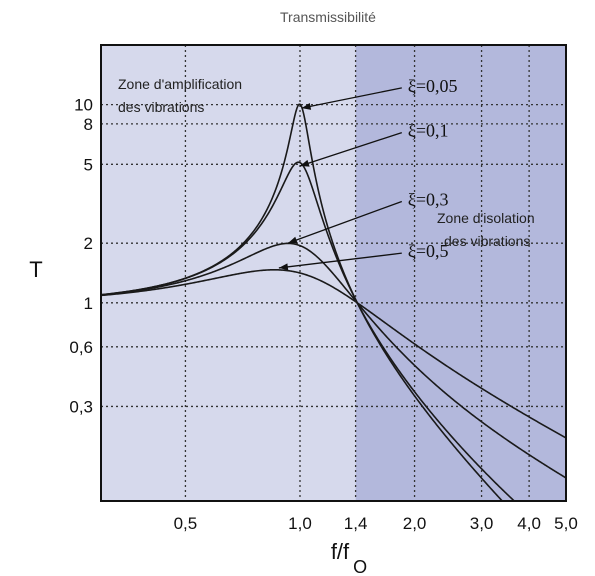 The width and height of the screenshot is (595, 576). What do you see at coordinates (482, 523) in the screenshot?
I see `x-tick-label: 3,0` at bounding box center [482, 523].